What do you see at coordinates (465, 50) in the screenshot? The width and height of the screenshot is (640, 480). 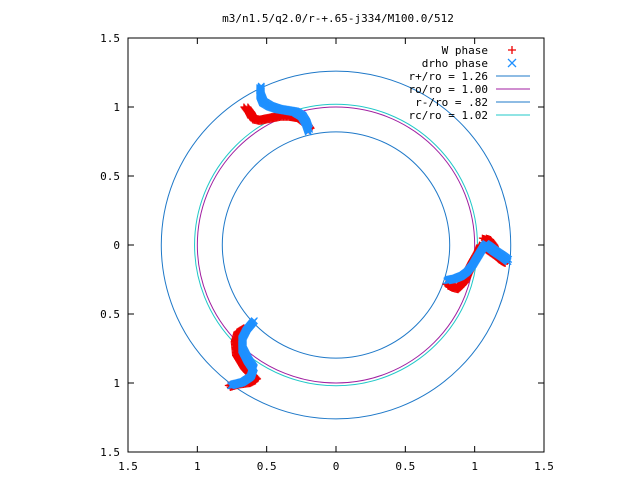 I see `legend-label: W phase` at bounding box center [465, 50].